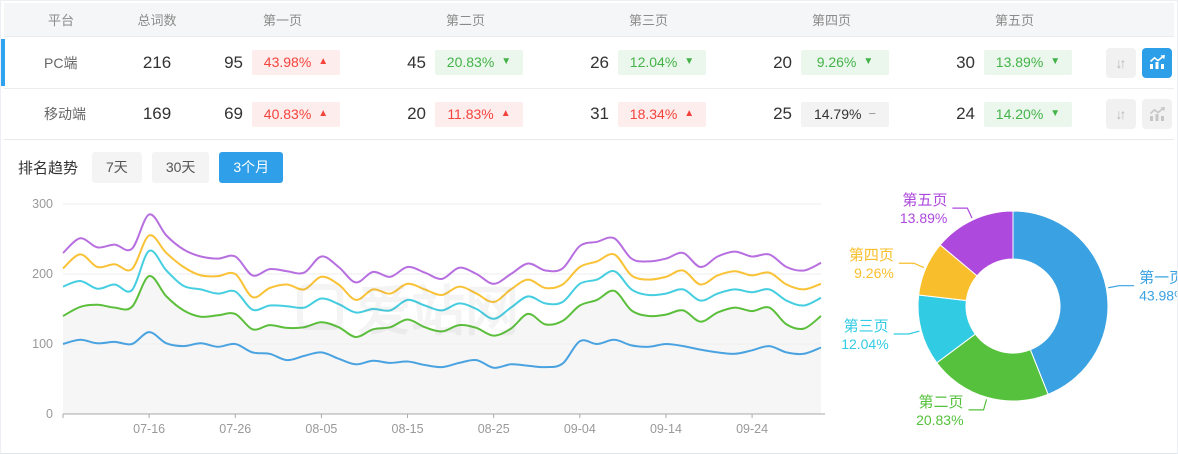 This screenshot has height=454, width=1178. I want to click on svg-text: 9.26%, so click(874, 273).